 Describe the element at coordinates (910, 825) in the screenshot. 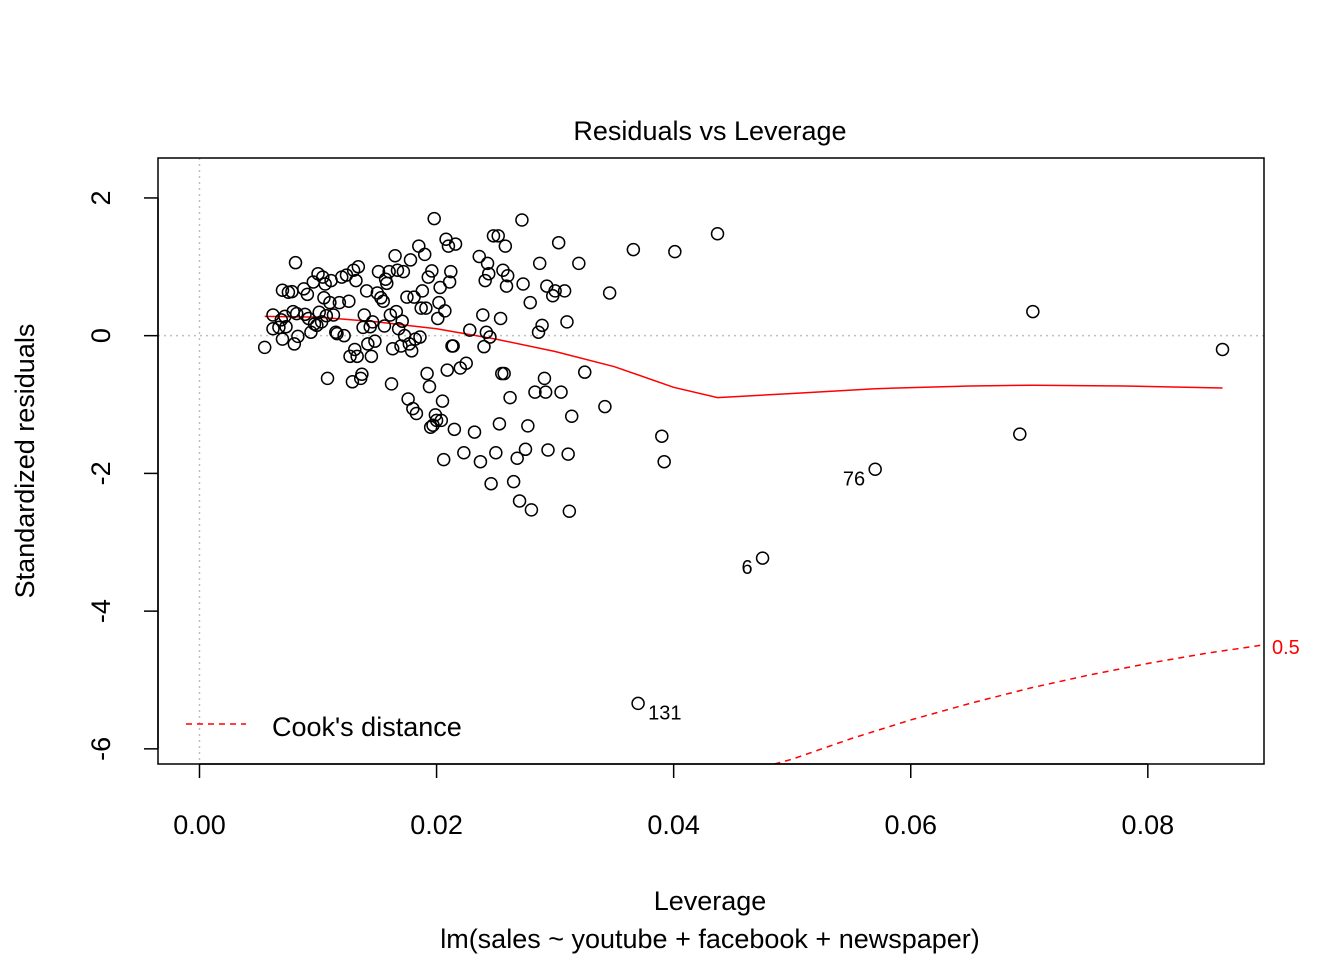

I see `x-tick-label: 0.06` at that location.